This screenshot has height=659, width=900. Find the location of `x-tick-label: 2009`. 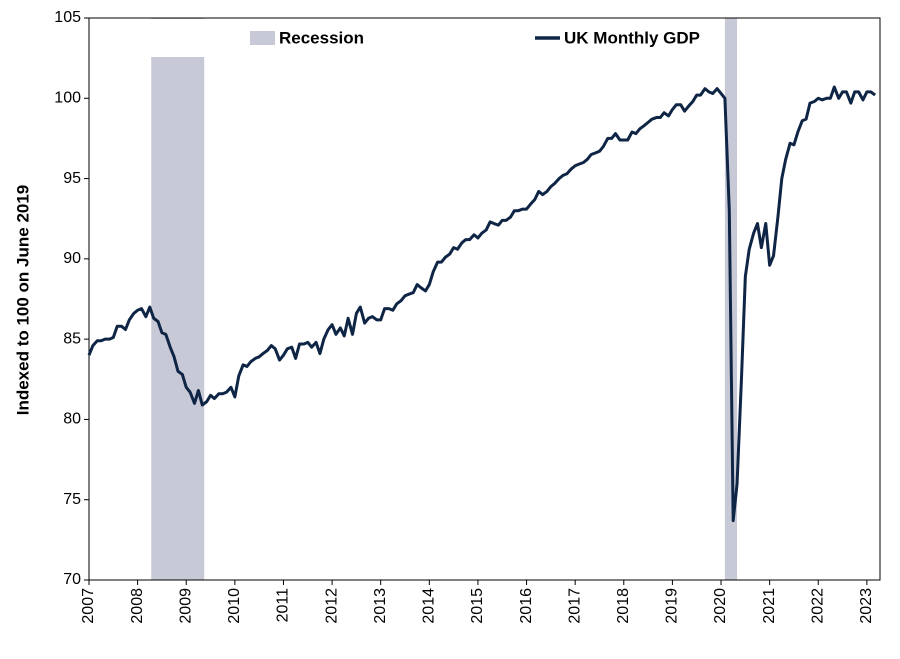

x-tick-label: 2009 is located at coordinates (185, 606).